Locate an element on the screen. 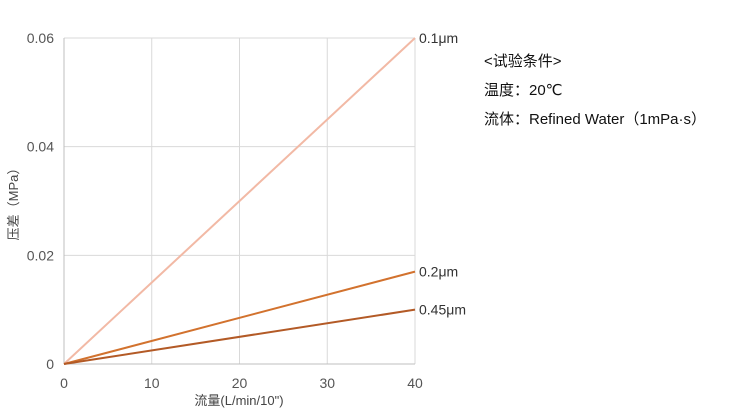 Image resolution: width=729 pixels, height=413 pixels. test-conditions-heading: <试验条件> is located at coordinates (523, 61).